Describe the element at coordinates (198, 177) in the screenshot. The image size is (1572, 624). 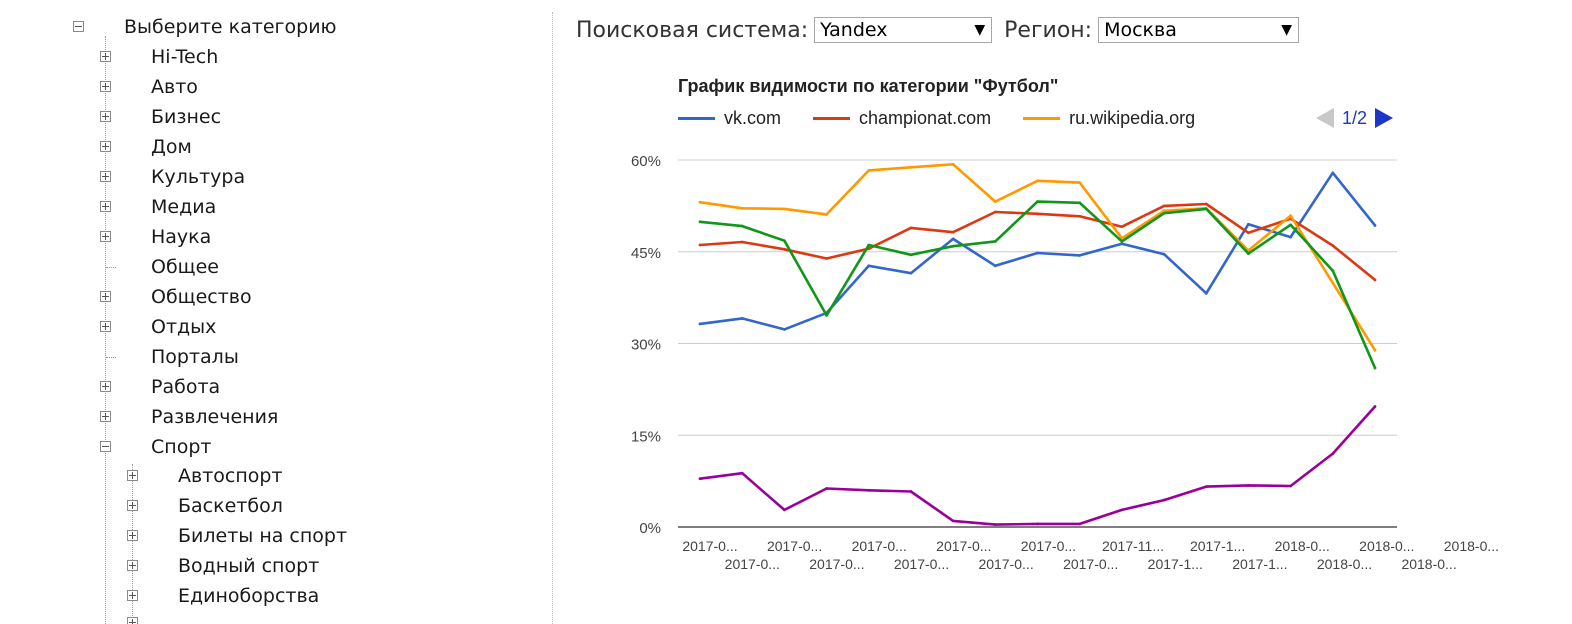
I see `tree-item: Культура` at that location.